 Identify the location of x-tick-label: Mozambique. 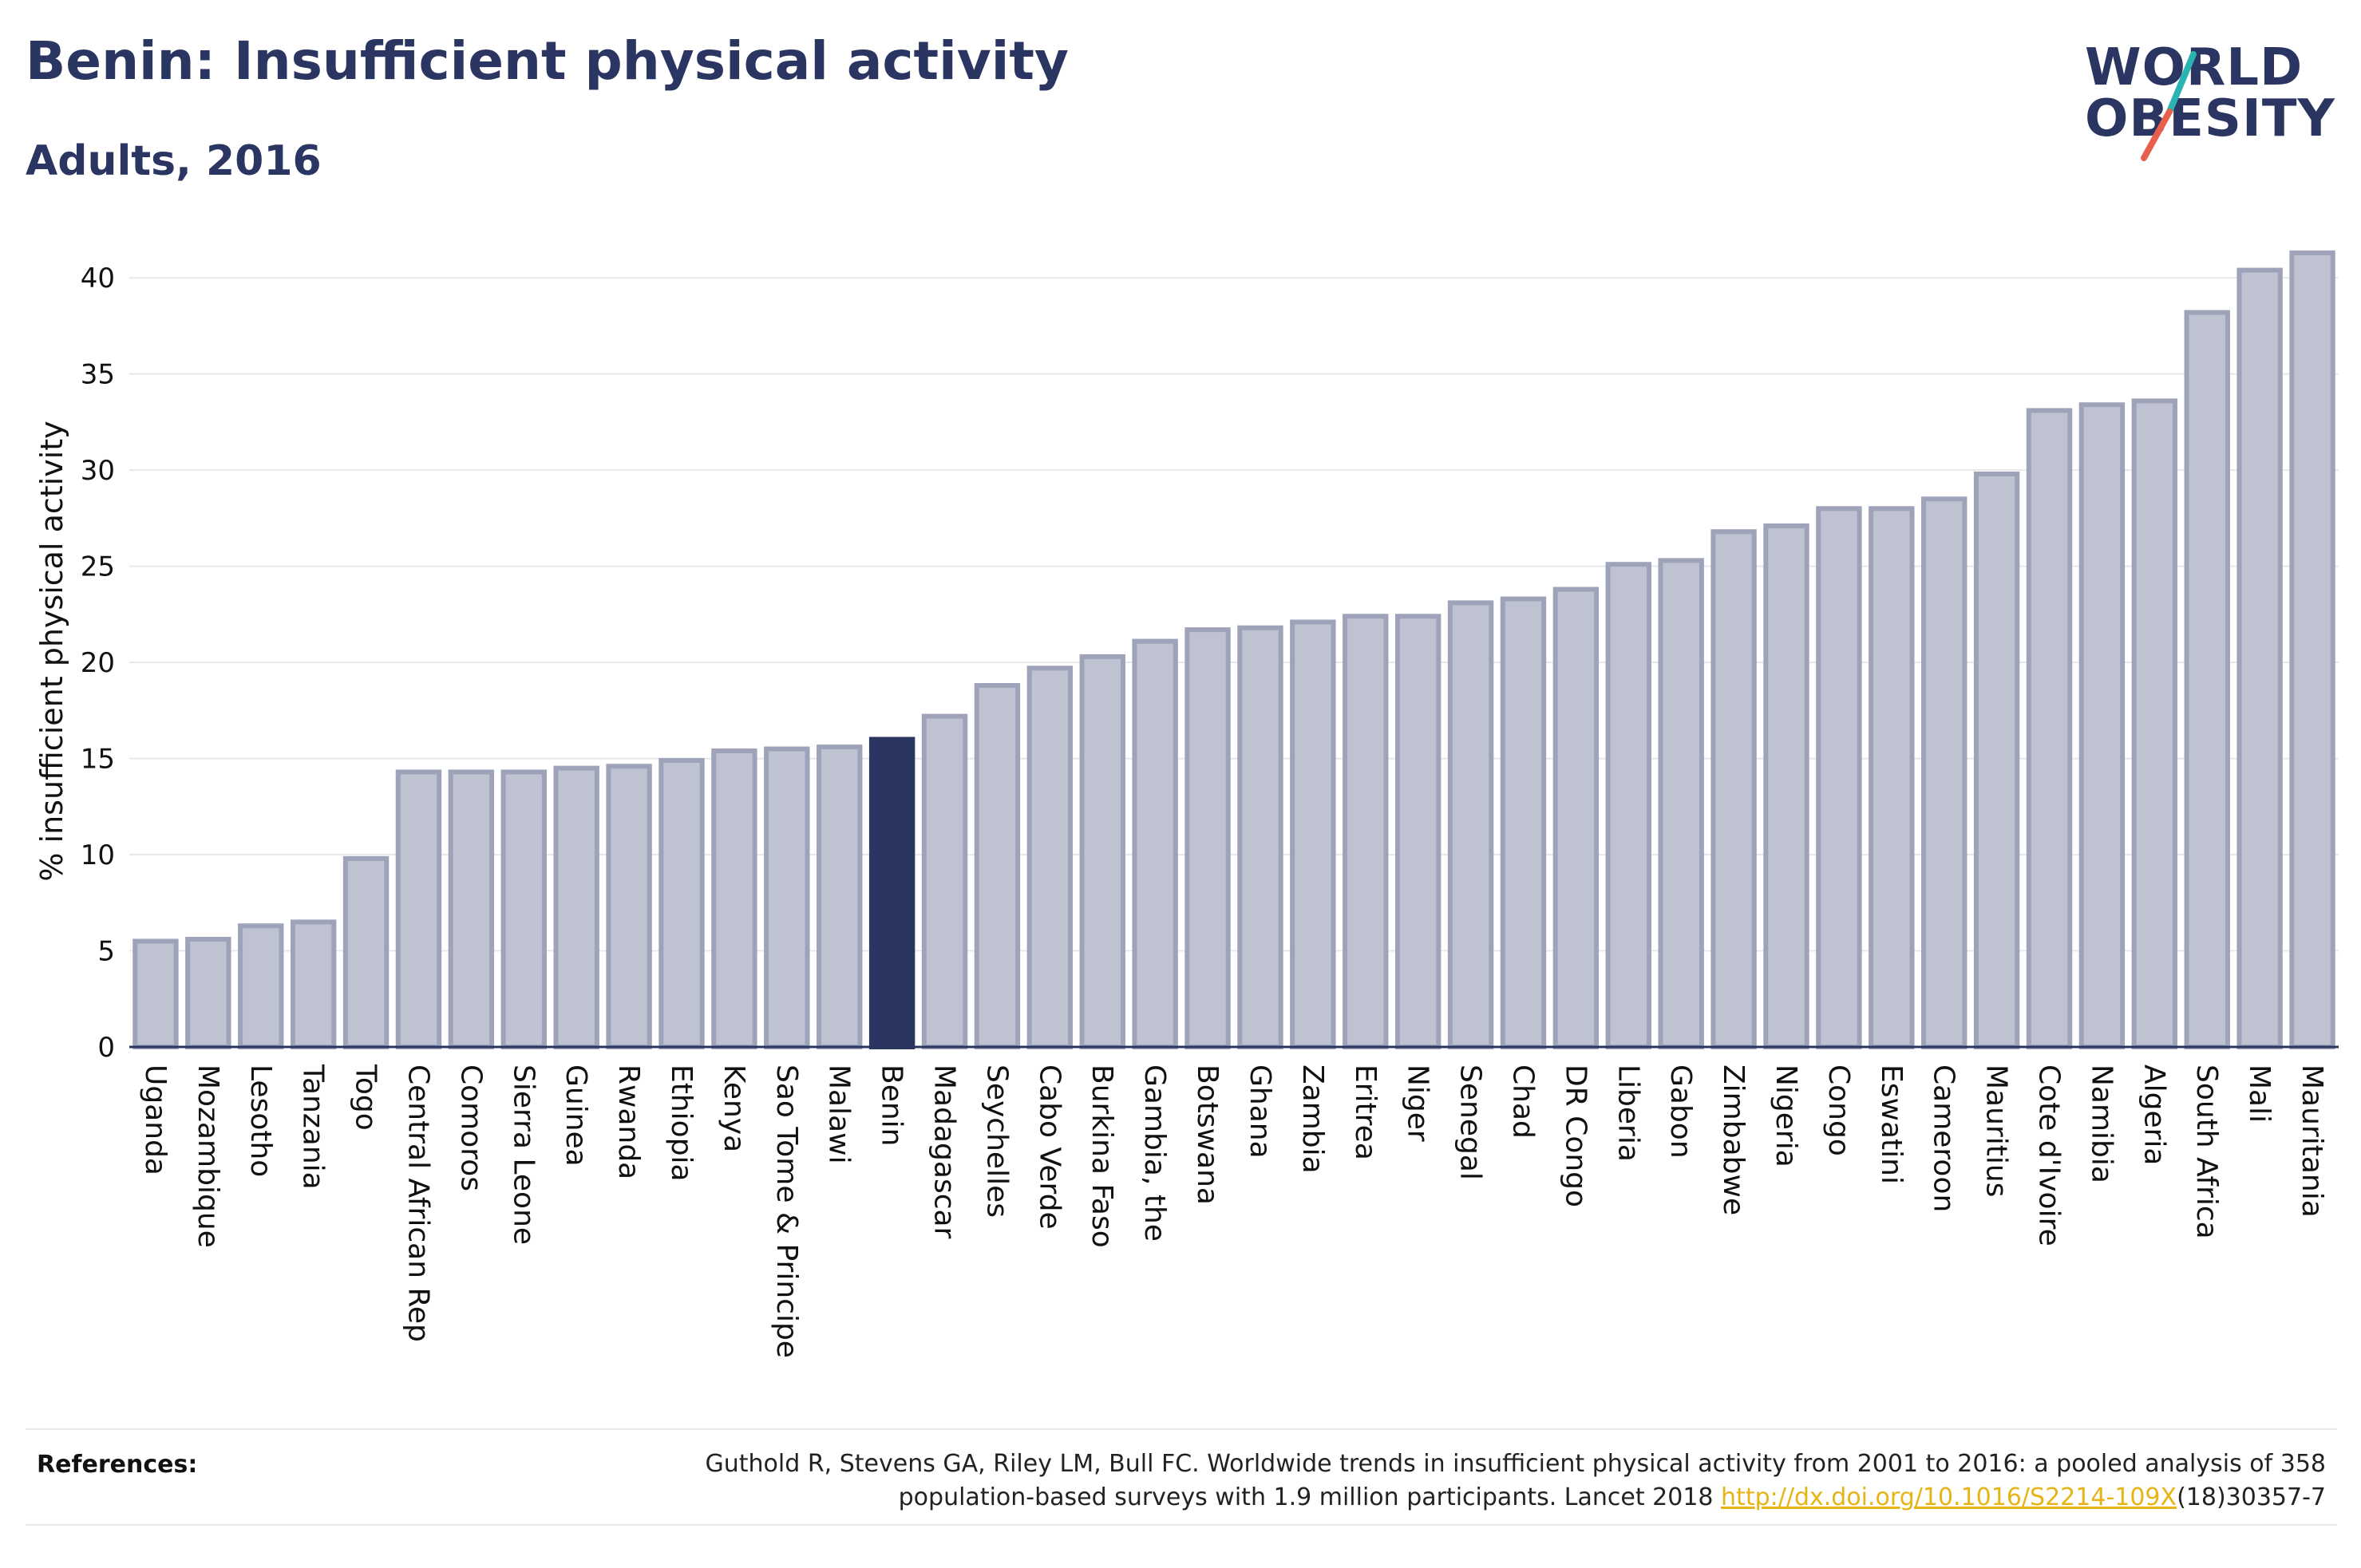
(208, 1156).